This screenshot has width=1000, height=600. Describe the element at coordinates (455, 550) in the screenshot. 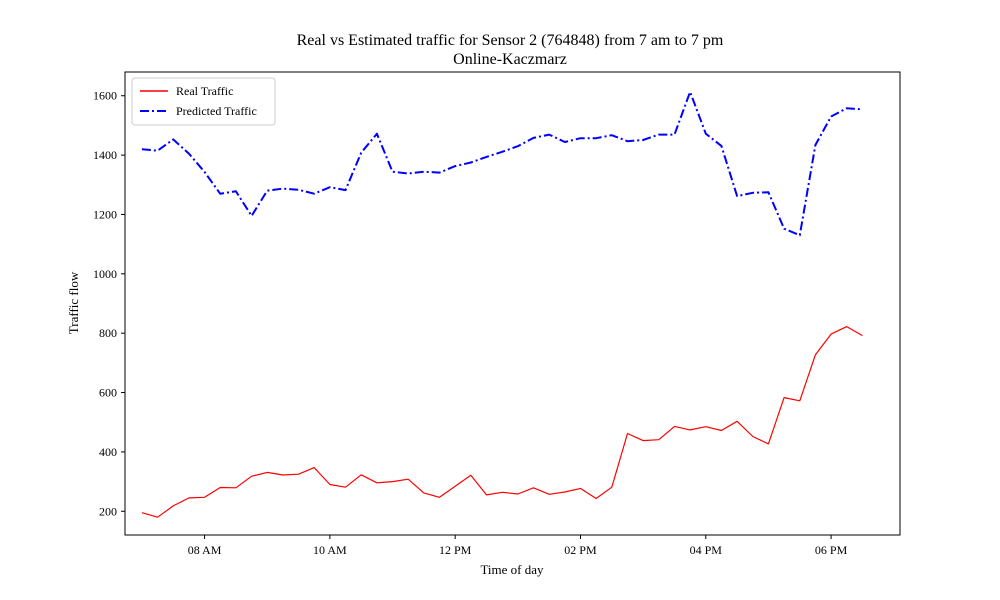

I see `x-tick-label: 12 PM` at that location.